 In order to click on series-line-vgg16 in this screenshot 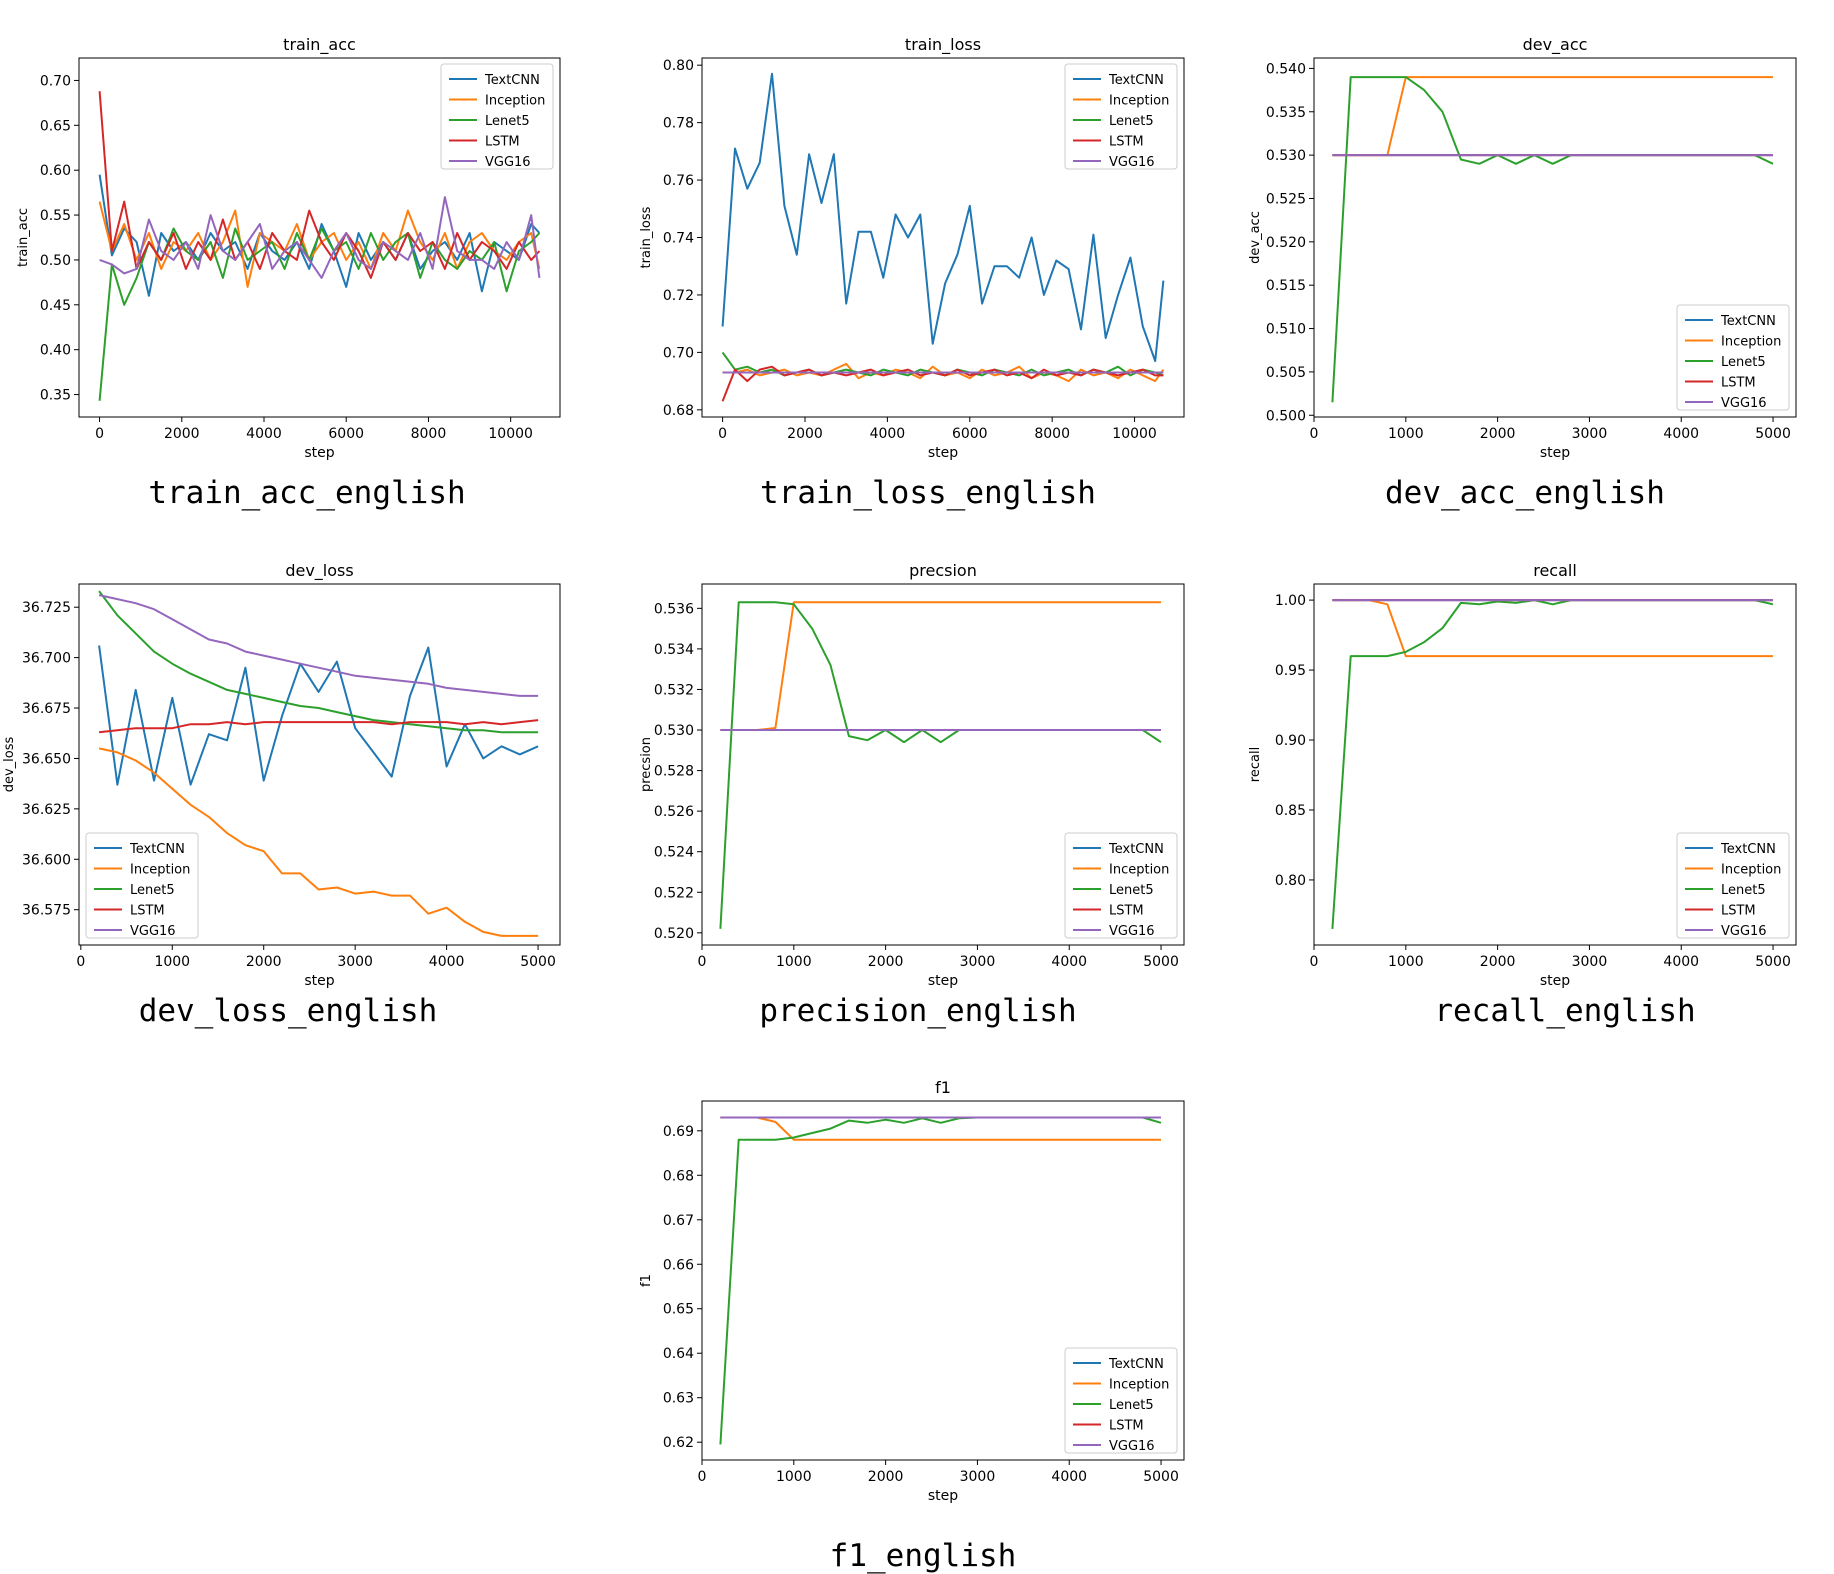, I will do `click(320, 237)`.